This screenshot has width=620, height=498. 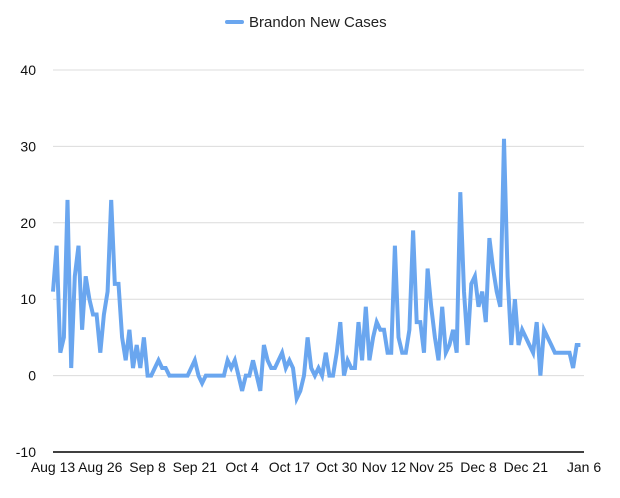 What do you see at coordinates (318, 22) in the screenshot?
I see `legend-label: Brandon New Cases` at bounding box center [318, 22].